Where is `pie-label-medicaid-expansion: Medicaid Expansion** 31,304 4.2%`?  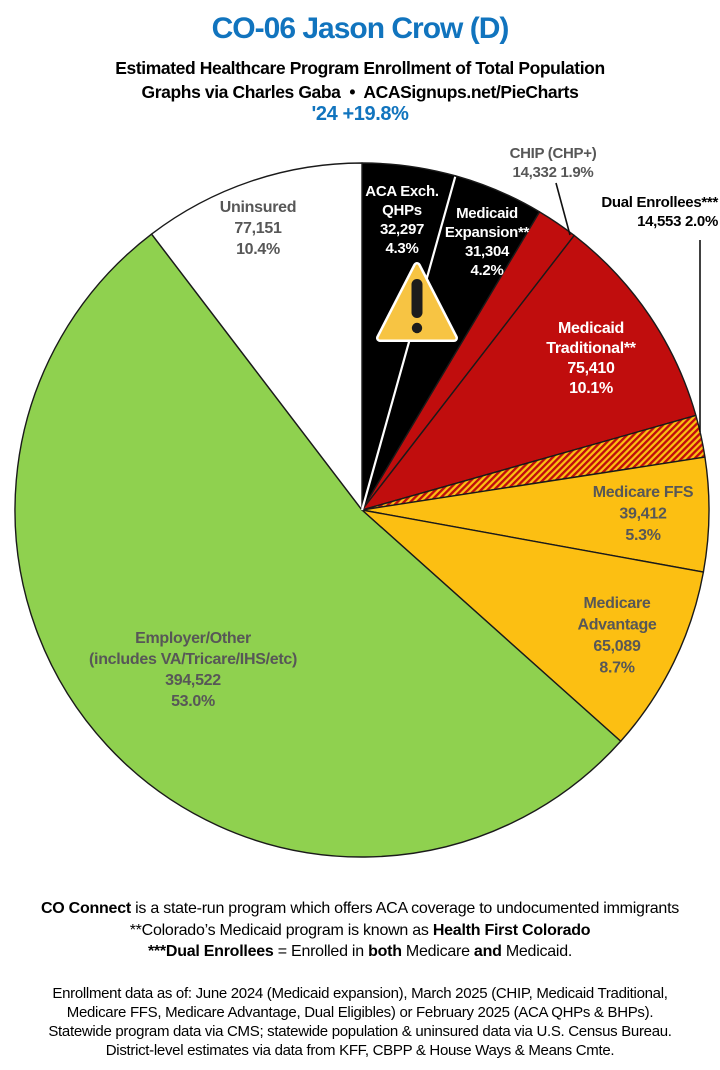
pie-label-medicaid-expansion: Medicaid Expansion** 31,304 4.2% is located at coordinates (487, 242).